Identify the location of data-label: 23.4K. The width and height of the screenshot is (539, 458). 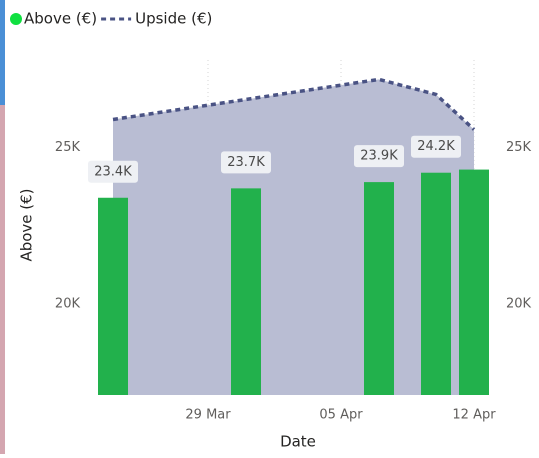
(113, 171).